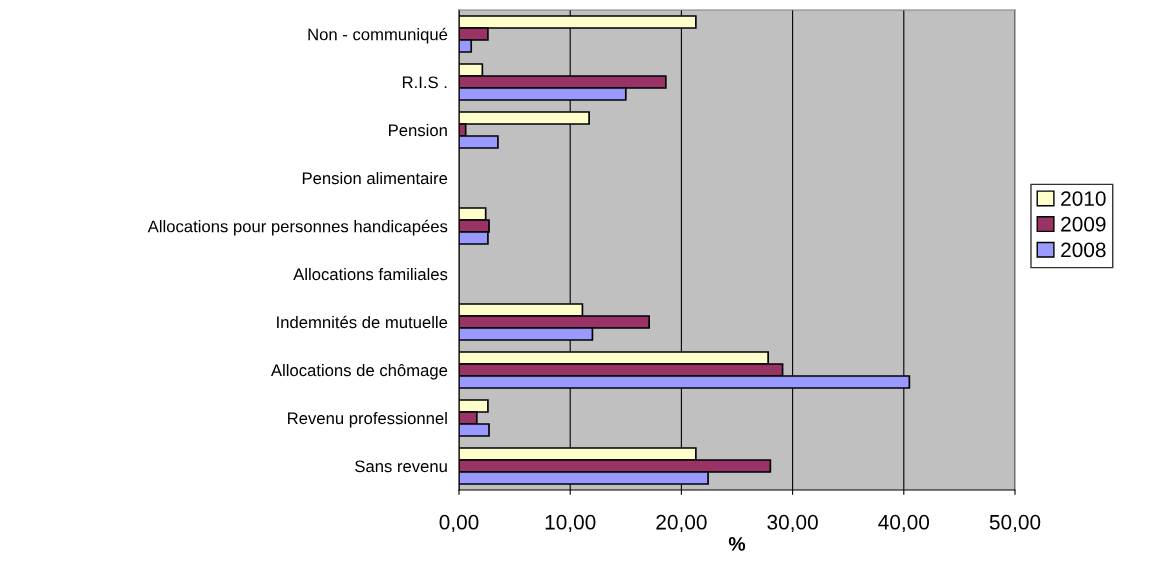 The width and height of the screenshot is (1166, 578). What do you see at coordinates (362, 322) in the screenshot?
I see `y-tick-label: Indemnités de mutuelle` at bounding box center [362, 322].